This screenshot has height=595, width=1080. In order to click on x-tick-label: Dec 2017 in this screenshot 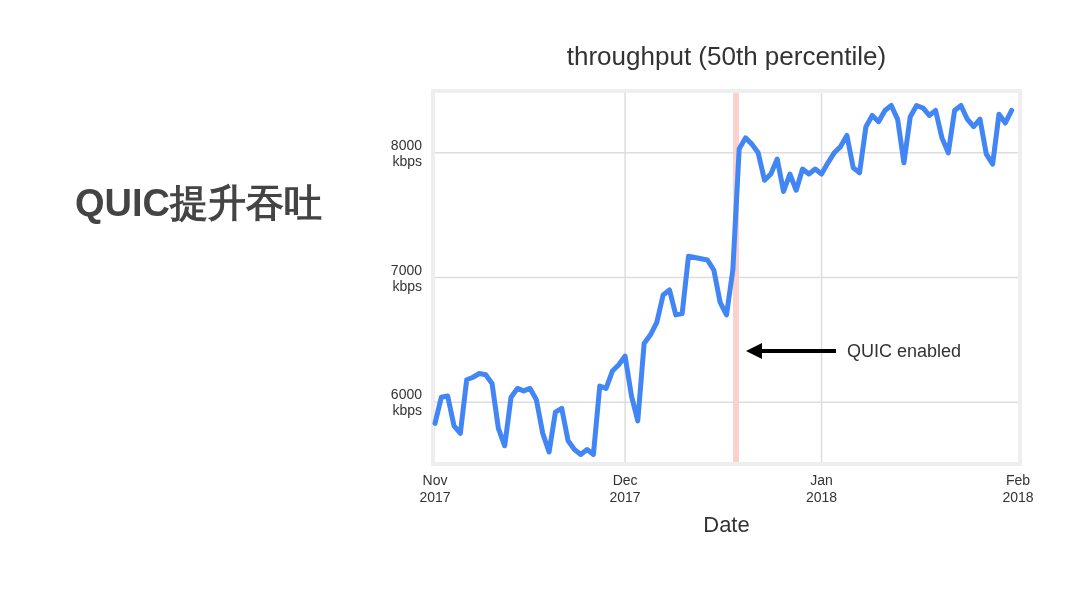, I will do `click(625, 488)`.